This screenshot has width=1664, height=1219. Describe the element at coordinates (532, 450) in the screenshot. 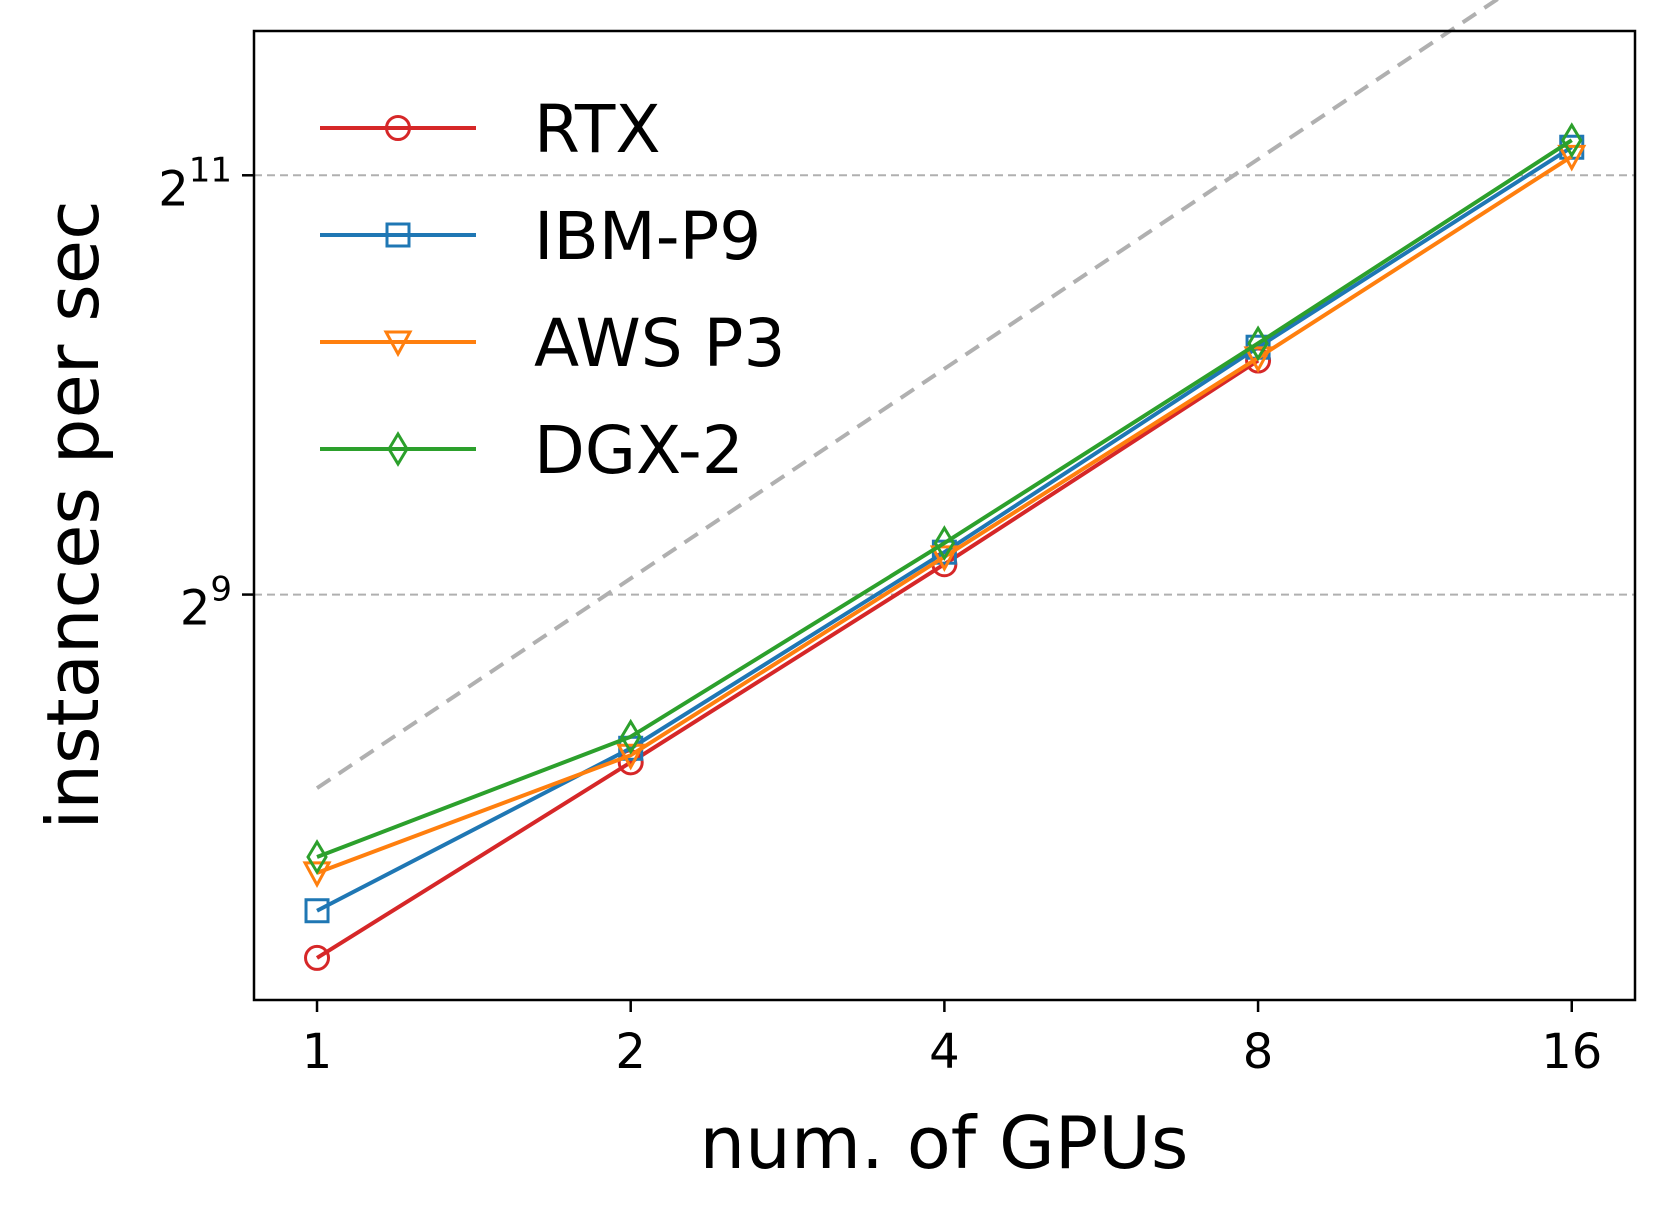

I see `legend-item-dgx-2: DGX-2` at that location.